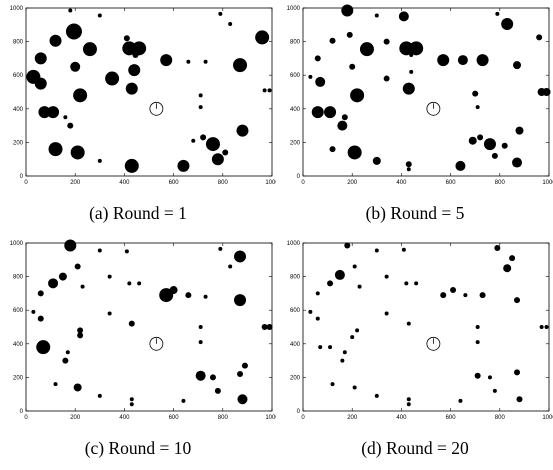 The height and width of the screenshot is (470, 553). Describe the element at coordinates (124, 418) in the screenshot. I see `x-tick-label: 400` at that location.